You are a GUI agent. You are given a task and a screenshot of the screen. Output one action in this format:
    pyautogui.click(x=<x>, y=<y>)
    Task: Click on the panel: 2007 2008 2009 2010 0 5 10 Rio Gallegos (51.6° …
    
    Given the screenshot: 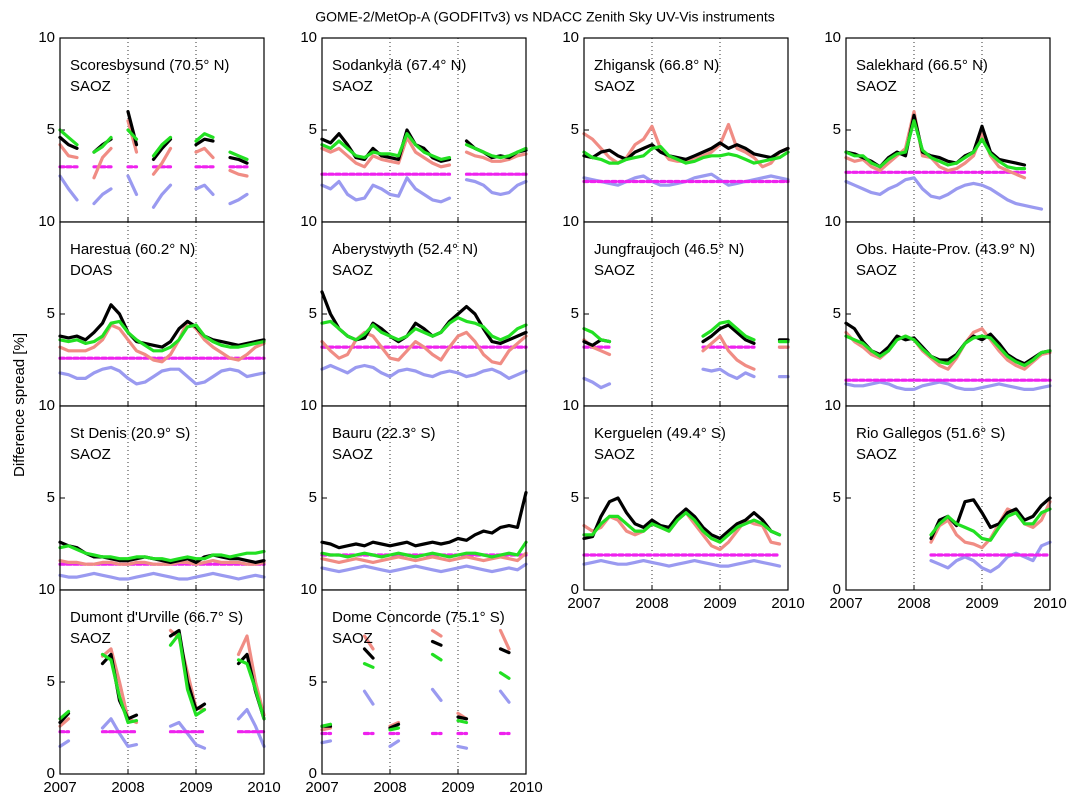 What is the action you would take?
    pyautogui.click(x=945, y=504)
    